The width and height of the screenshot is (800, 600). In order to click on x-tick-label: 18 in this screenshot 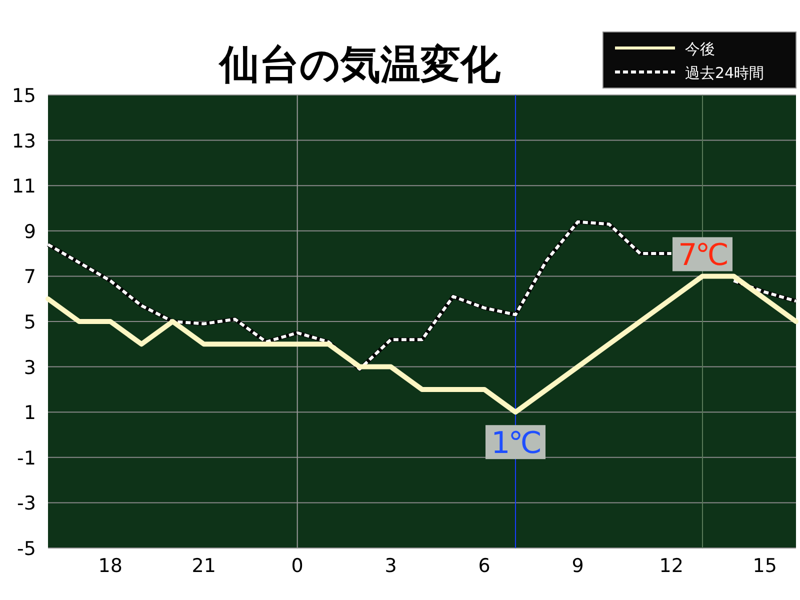, I will do `click(110, 566)`.